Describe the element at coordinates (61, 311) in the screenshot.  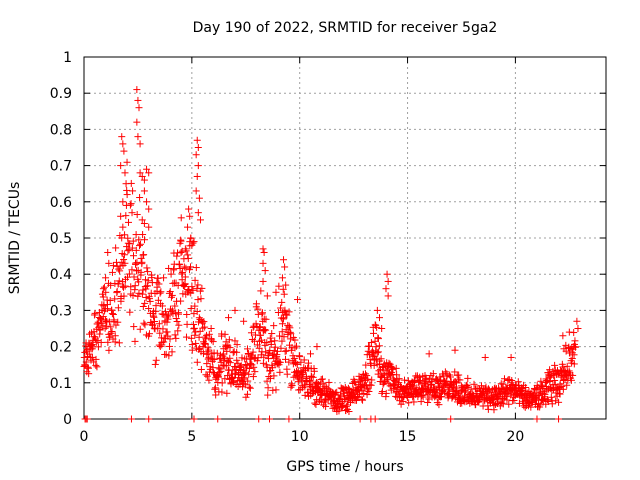
I see `y-tick-label: 0.3` at that location.